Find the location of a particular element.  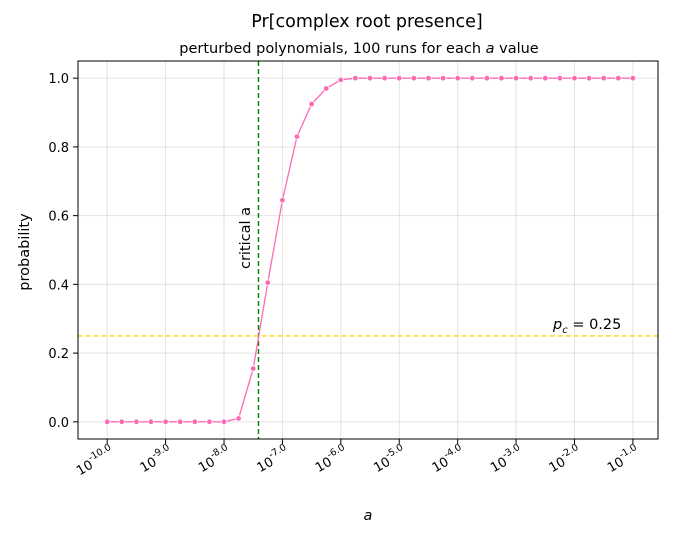

x-tick-label: 10-5.0 is located at coordinates (389, 459).